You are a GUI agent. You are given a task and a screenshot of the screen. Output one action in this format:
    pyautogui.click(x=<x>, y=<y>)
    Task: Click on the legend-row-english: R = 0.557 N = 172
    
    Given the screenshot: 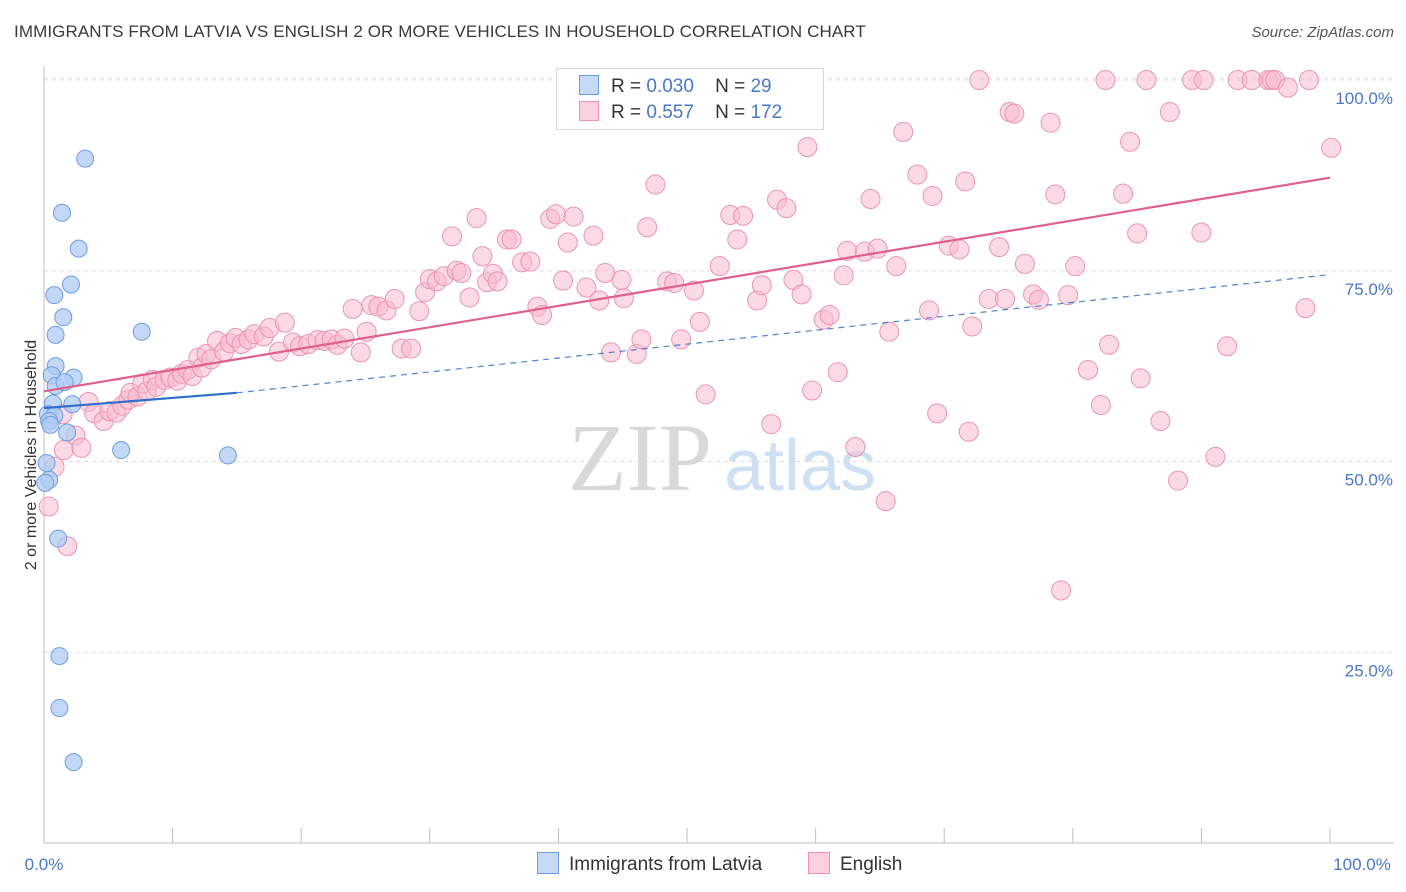 What is the action you would take?
    pyautogui.click(x=680, y=113)
    